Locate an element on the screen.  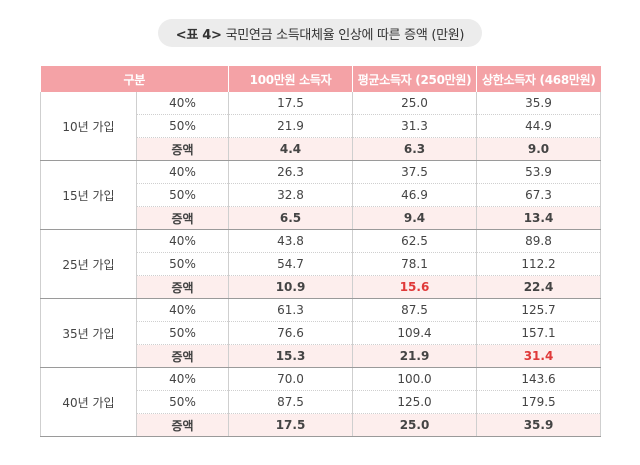
table-cell: 112.2 is located at coordinates (538, 264).